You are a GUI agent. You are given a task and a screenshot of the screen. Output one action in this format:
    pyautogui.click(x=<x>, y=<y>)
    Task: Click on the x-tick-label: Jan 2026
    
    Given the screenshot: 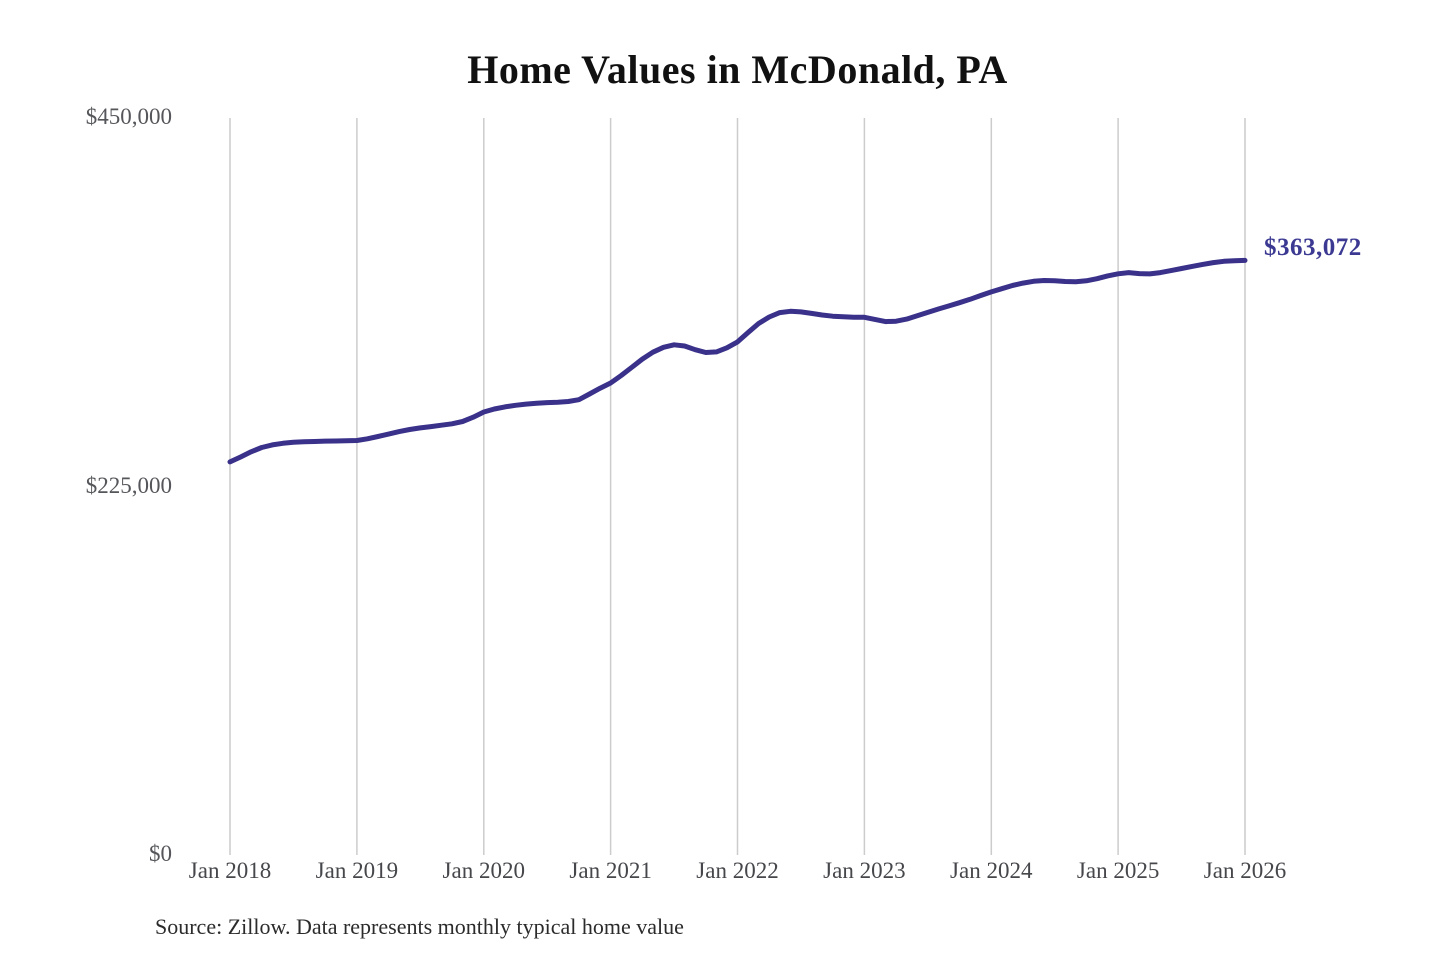 What is the action you would take?
    pyautogui.click(x=1245, y=870)
    